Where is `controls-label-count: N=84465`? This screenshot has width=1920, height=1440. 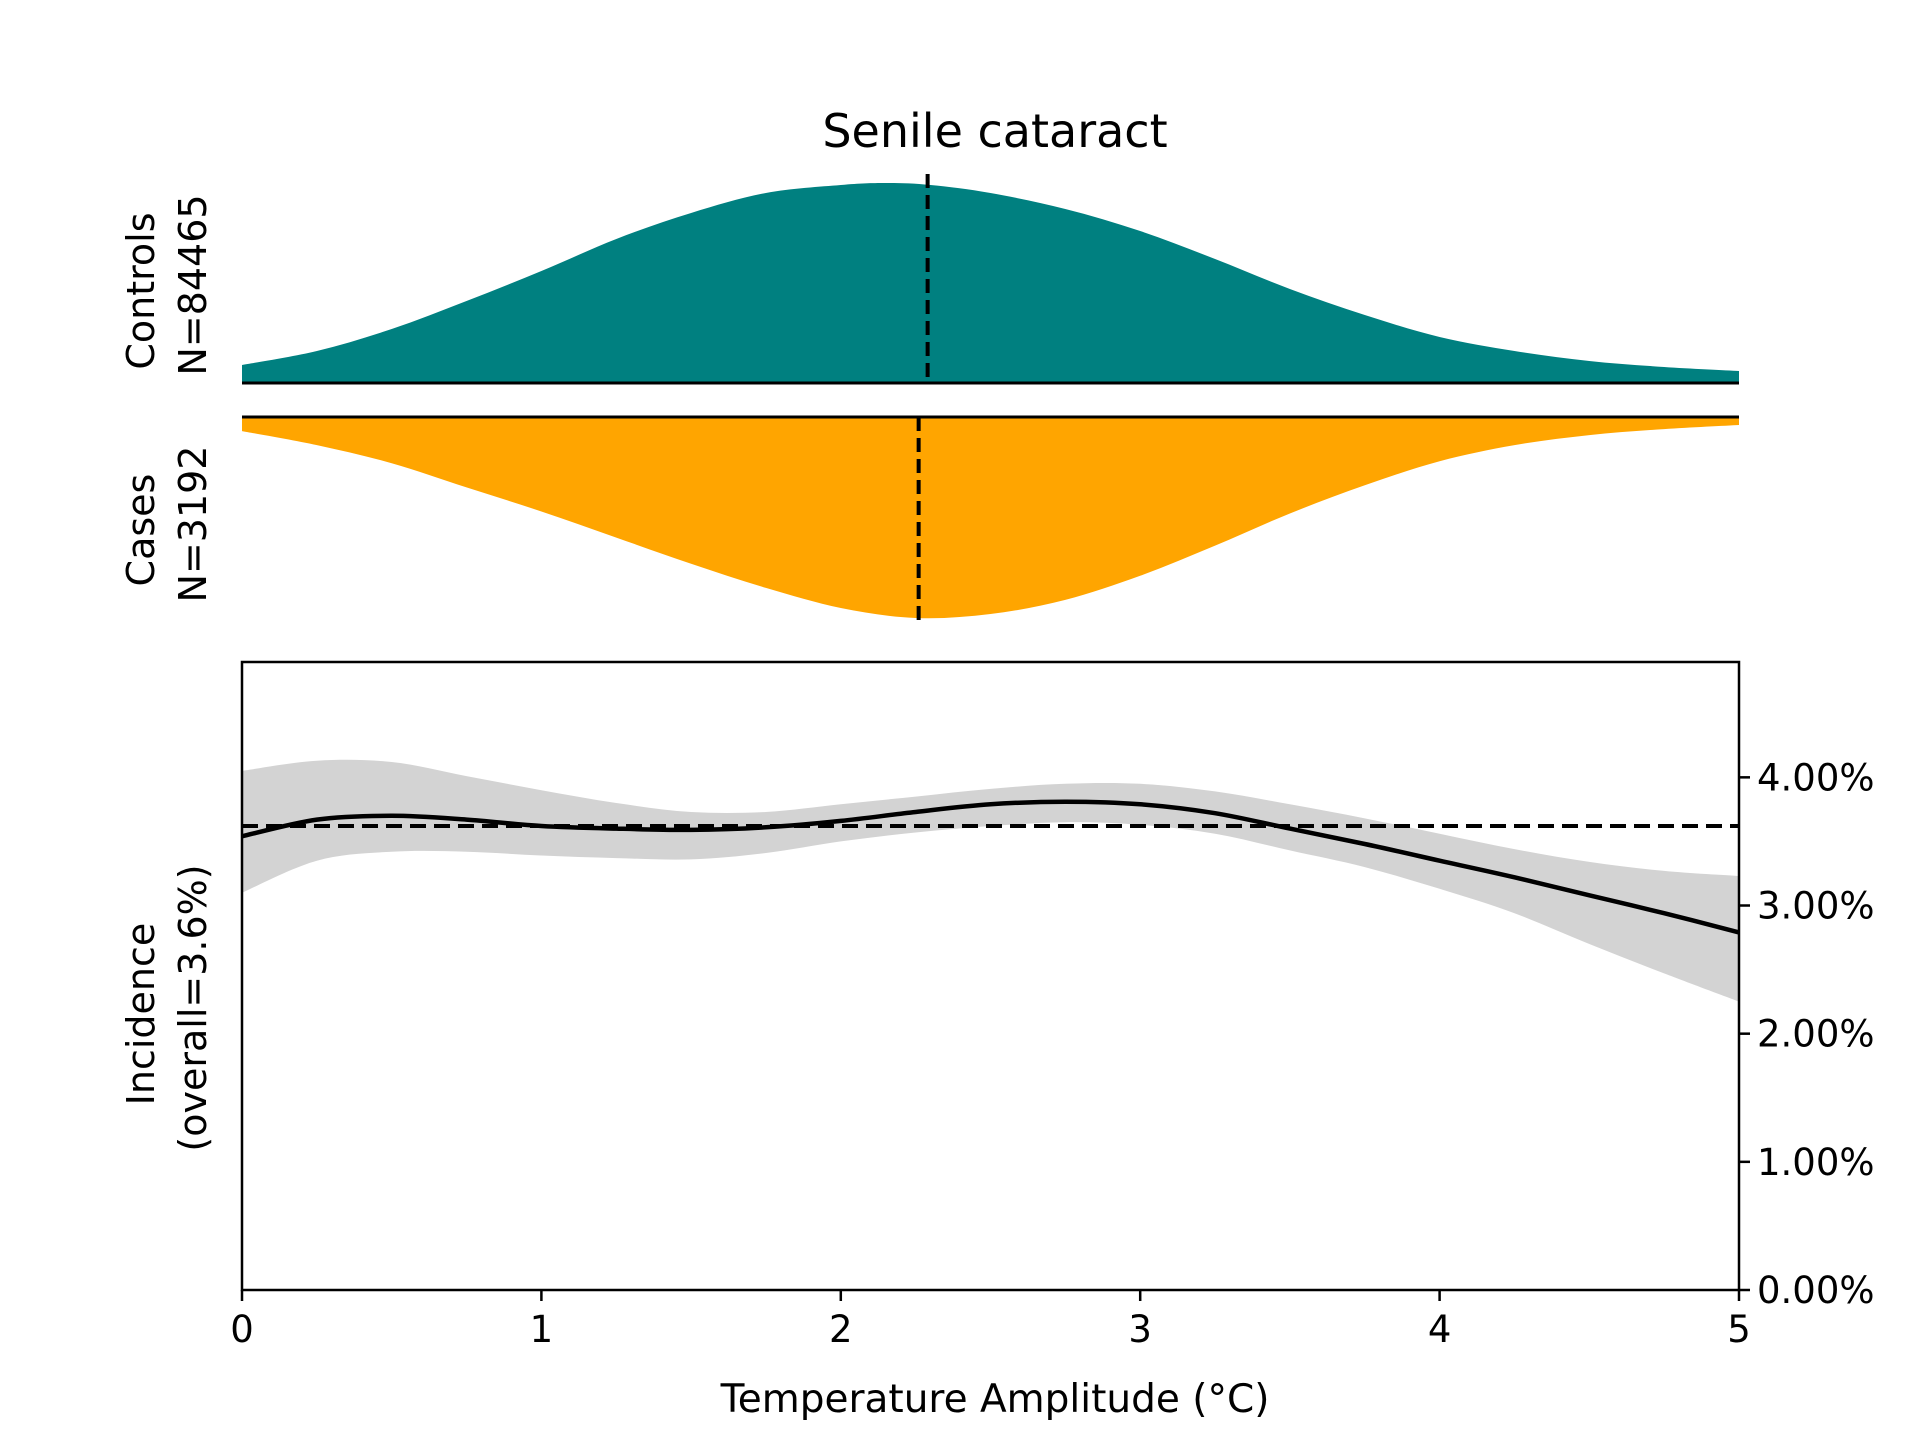
controls-label-count: N=84465 is located at coordinates (193, 284).